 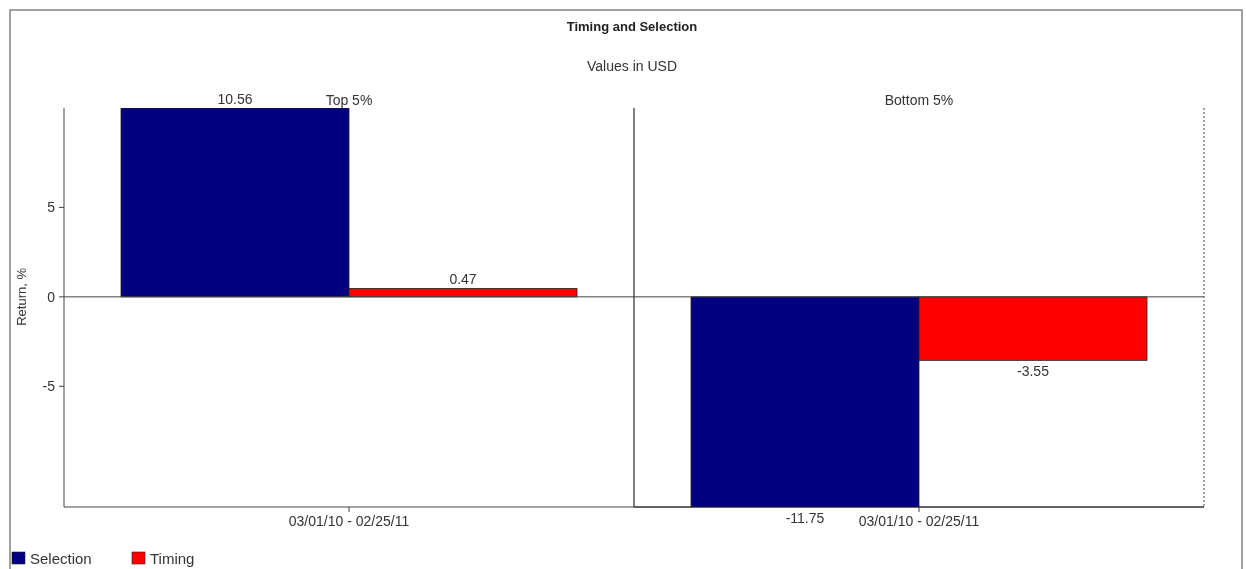 I want to click on data-label: 10.56, so click(x=235, y=99).